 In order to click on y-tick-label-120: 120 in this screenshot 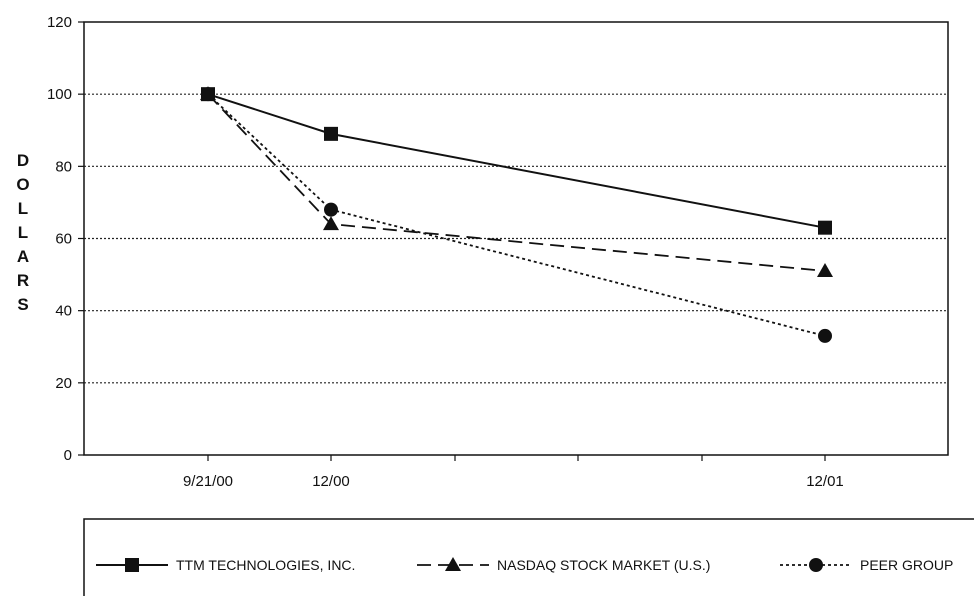, I will do `click(59, 22)`.